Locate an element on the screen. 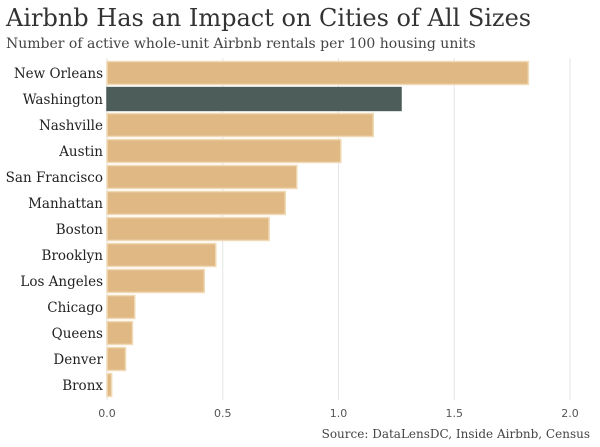 The image size is (600, 447). category-label: New Orleans is located at coordinates (58, 74).